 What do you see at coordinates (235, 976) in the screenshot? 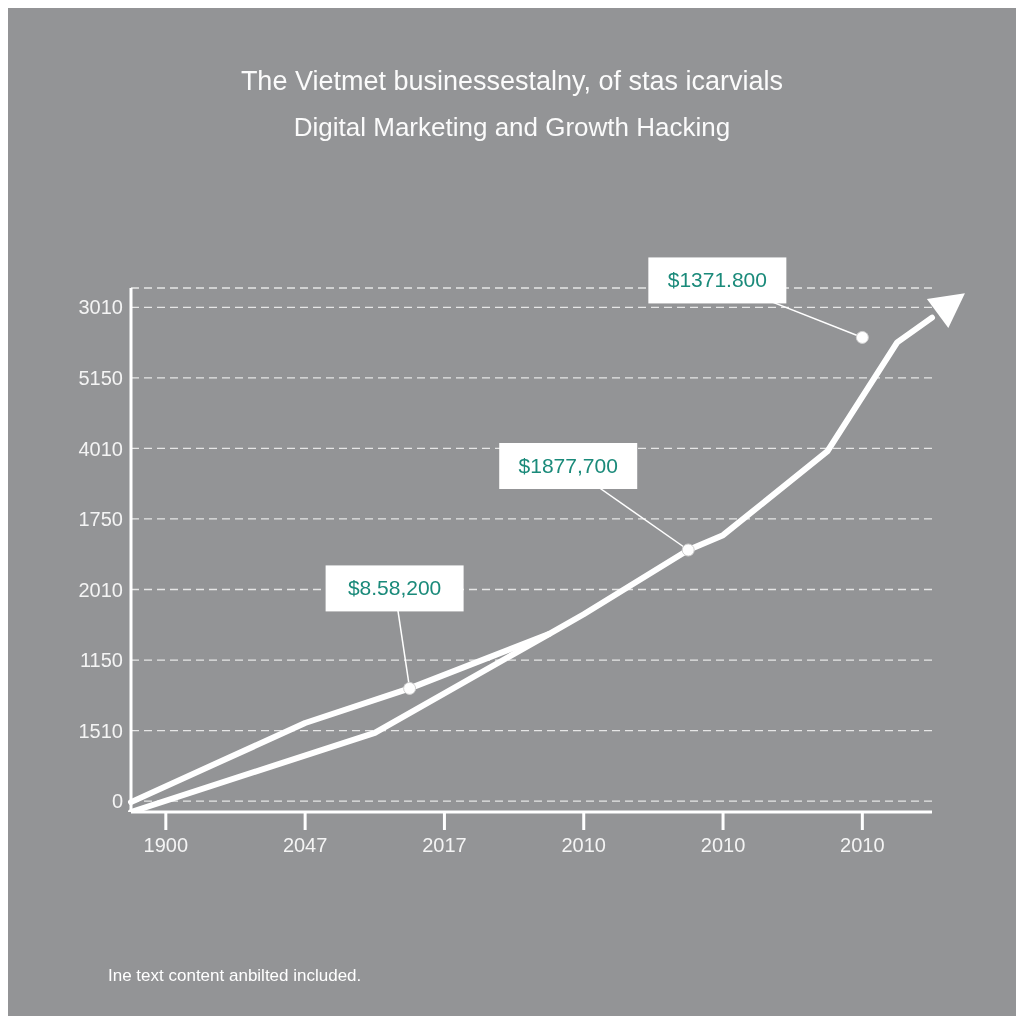
I see `text: Ine text content anbilted included.` at bounding box center [235, 976].